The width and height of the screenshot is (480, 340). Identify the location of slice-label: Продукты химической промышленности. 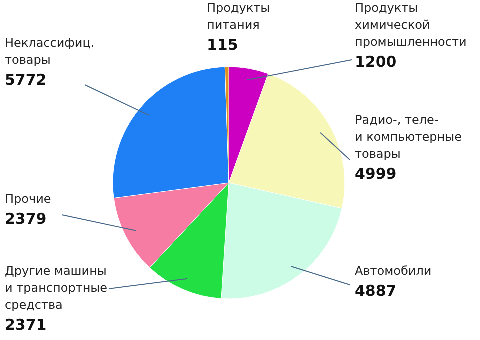
(411, 25).